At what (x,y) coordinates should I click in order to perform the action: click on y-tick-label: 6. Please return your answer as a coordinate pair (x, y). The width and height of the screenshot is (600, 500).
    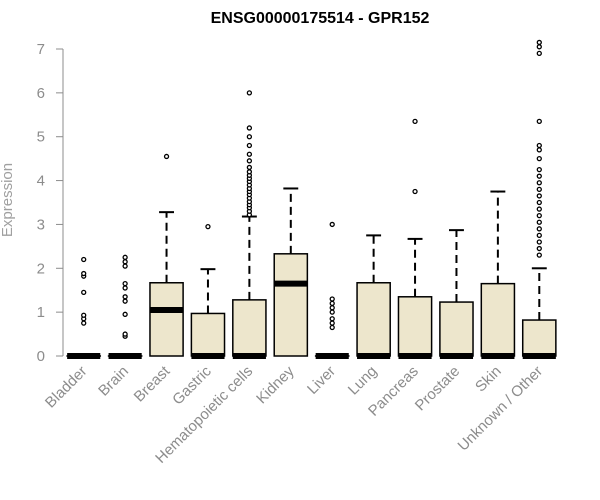
    Looking at the image, I should click on (41, 93).